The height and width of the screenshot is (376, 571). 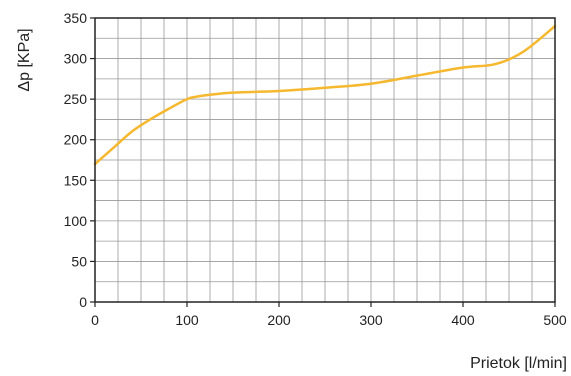 I want to click on y-tick-label: 250, so click(x=76, y=99).